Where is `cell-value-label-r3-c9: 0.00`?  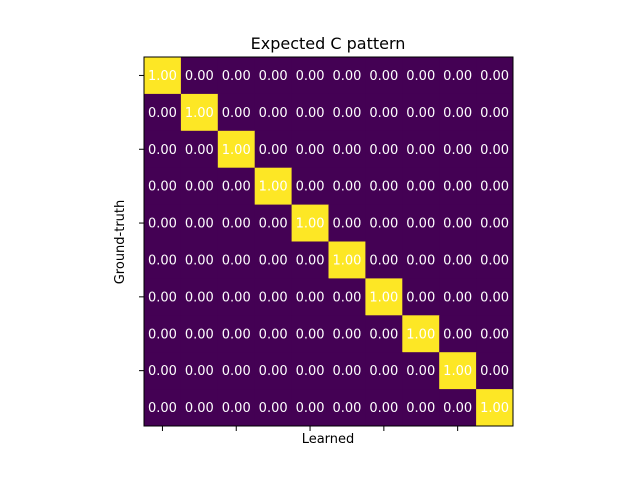
cell-value-label-r3-c9: 0.00 is located at coordinates (494, 187).